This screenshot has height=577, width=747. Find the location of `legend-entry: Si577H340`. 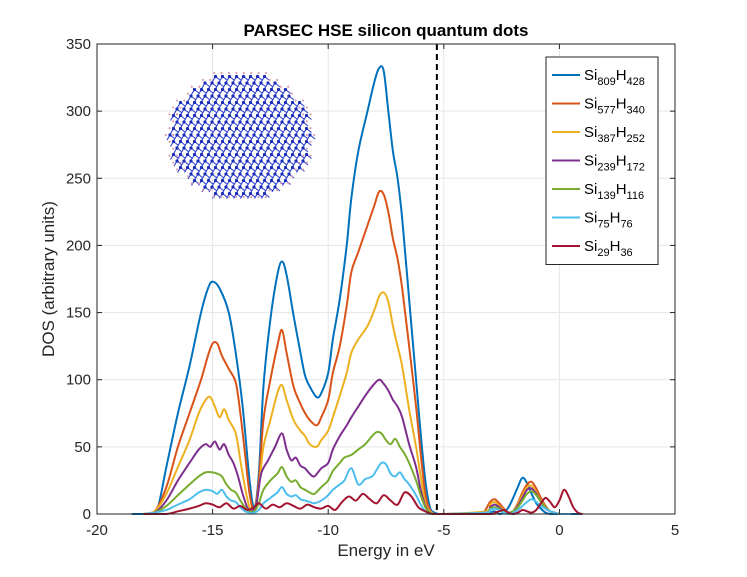

legend-entry: Si577H340 is located at coordinates (598, 106).